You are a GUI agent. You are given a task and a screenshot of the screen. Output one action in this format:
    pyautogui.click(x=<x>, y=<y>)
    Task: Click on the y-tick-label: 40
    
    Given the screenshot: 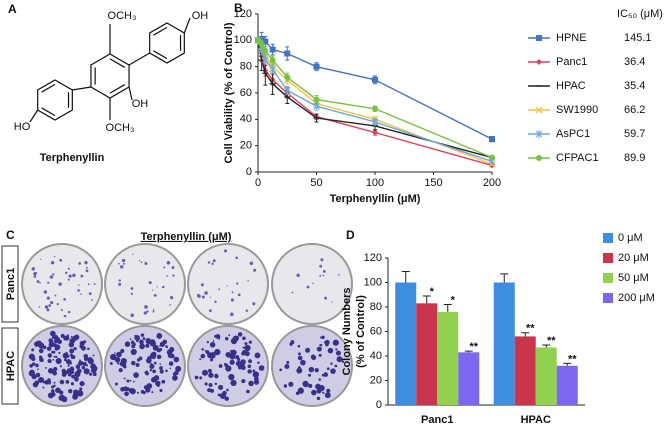 What is the action you would take?
    pyautogui.click(x=246, y=119)
    